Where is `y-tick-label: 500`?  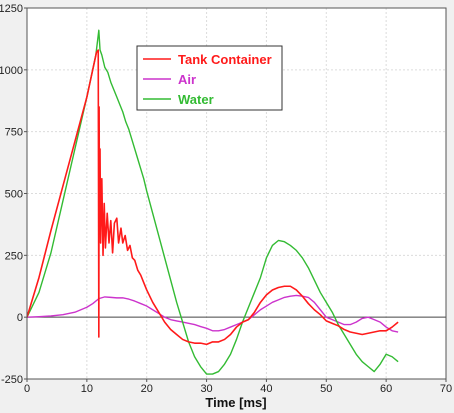
y-tick-label: 500 is located at coordinates (14, 195).